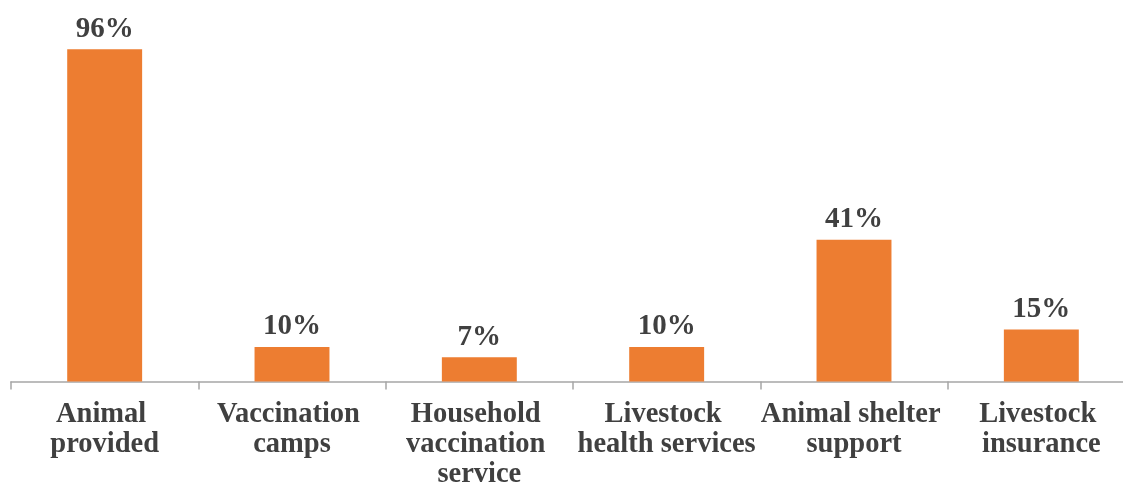 Image resolution: width=1123 pixels, height=489 pixels. Describe the element at coordinates (479, 334) in the screenshot. I see `data-label: 7%` at that location.